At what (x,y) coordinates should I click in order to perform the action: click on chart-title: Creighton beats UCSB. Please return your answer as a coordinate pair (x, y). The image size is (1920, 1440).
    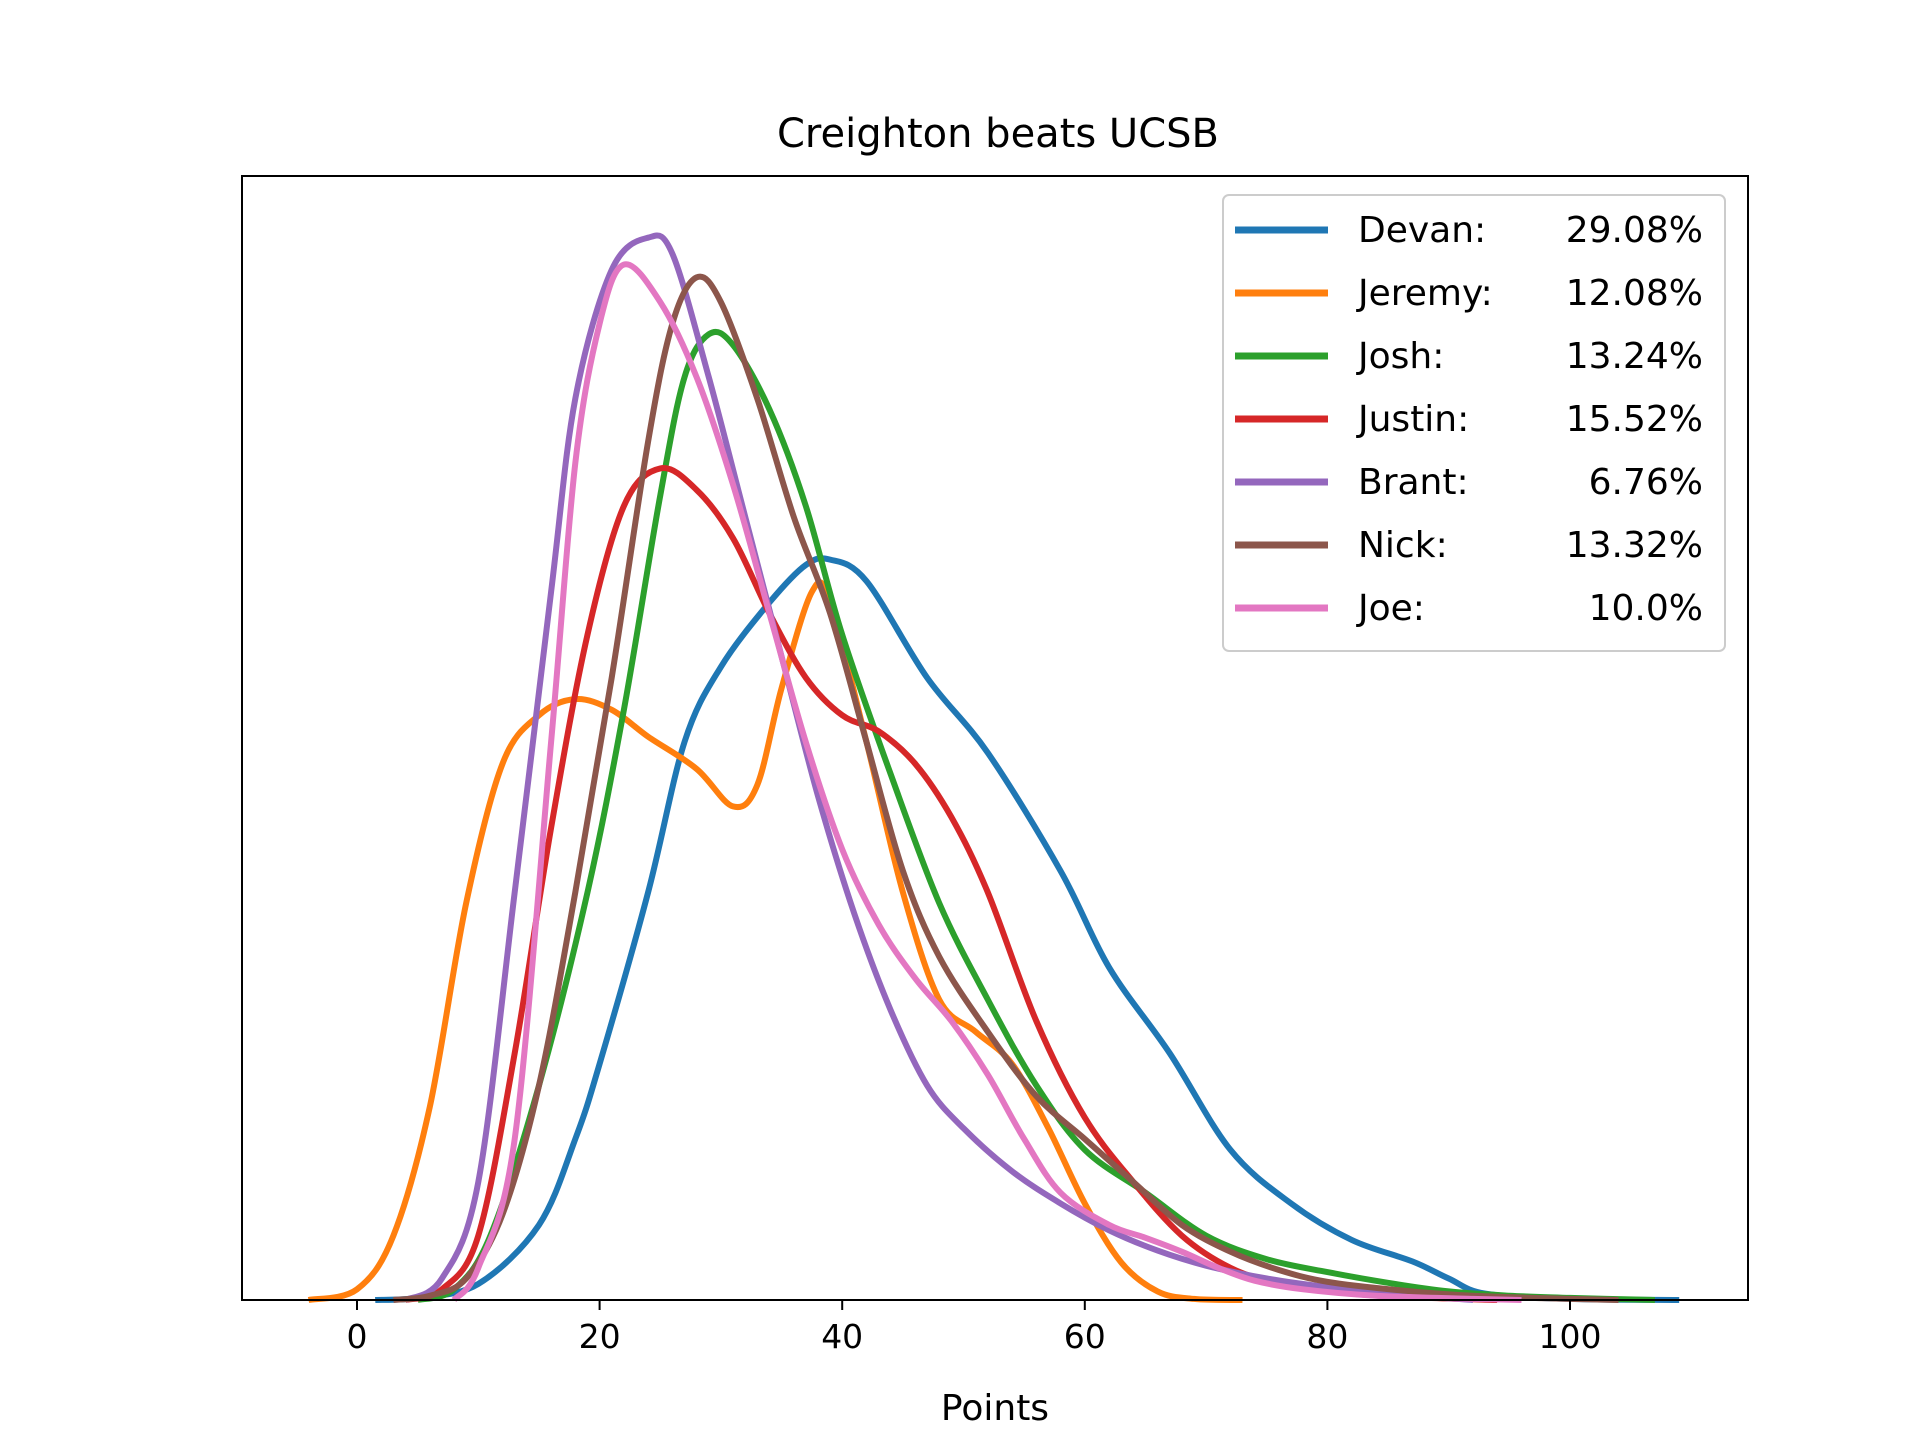
    Looking at the image, I should click on (998, 134).